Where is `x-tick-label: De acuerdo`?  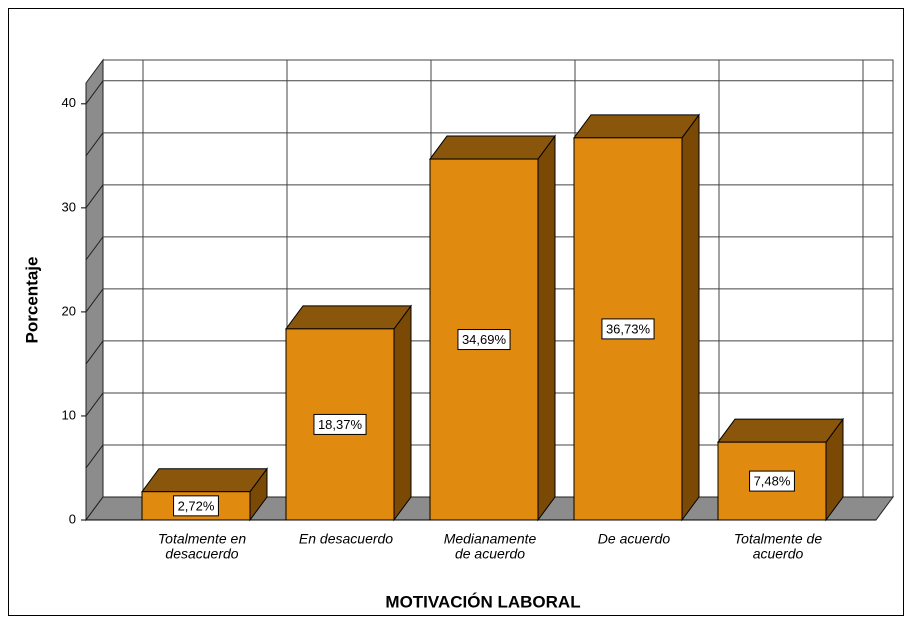
x-tick-label: De acuerdo is located at coordinates (634, 539).